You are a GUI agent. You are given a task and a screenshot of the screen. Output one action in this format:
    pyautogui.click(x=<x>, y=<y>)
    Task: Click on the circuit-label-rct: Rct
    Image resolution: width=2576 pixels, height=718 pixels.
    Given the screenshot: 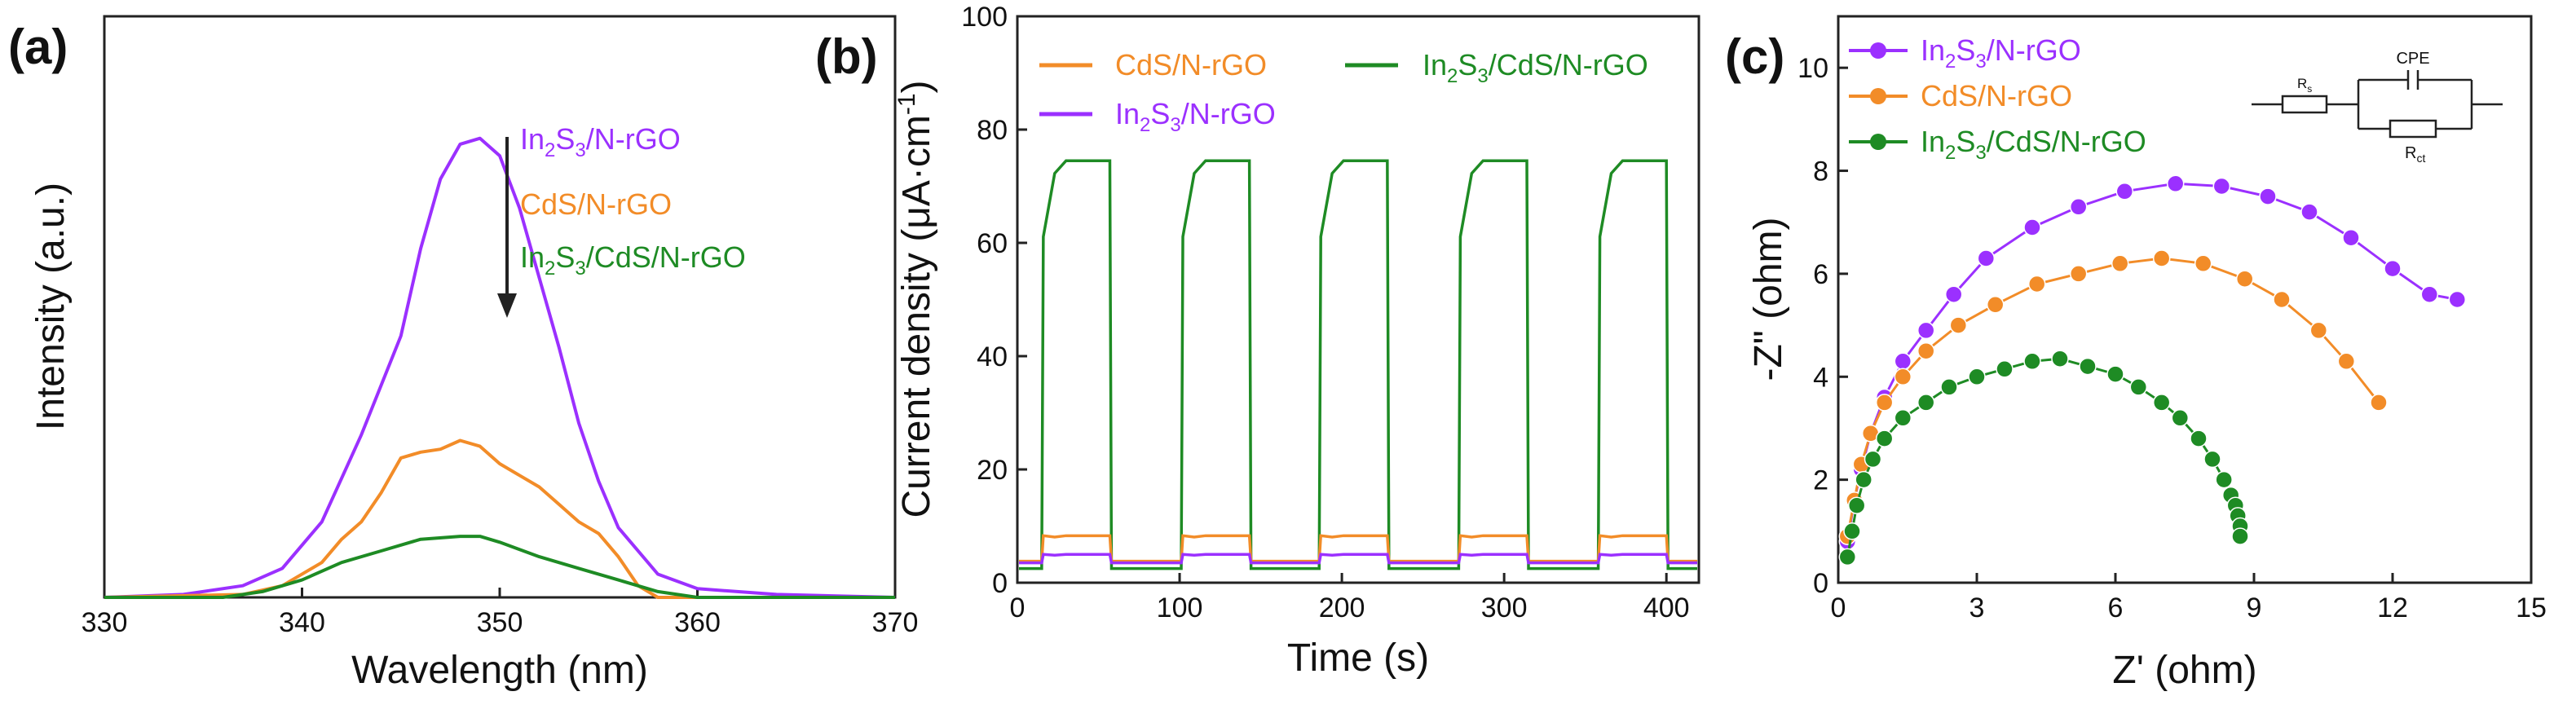 What is the action you would take?
    pyautogui.click(x=2415, y=154)
    